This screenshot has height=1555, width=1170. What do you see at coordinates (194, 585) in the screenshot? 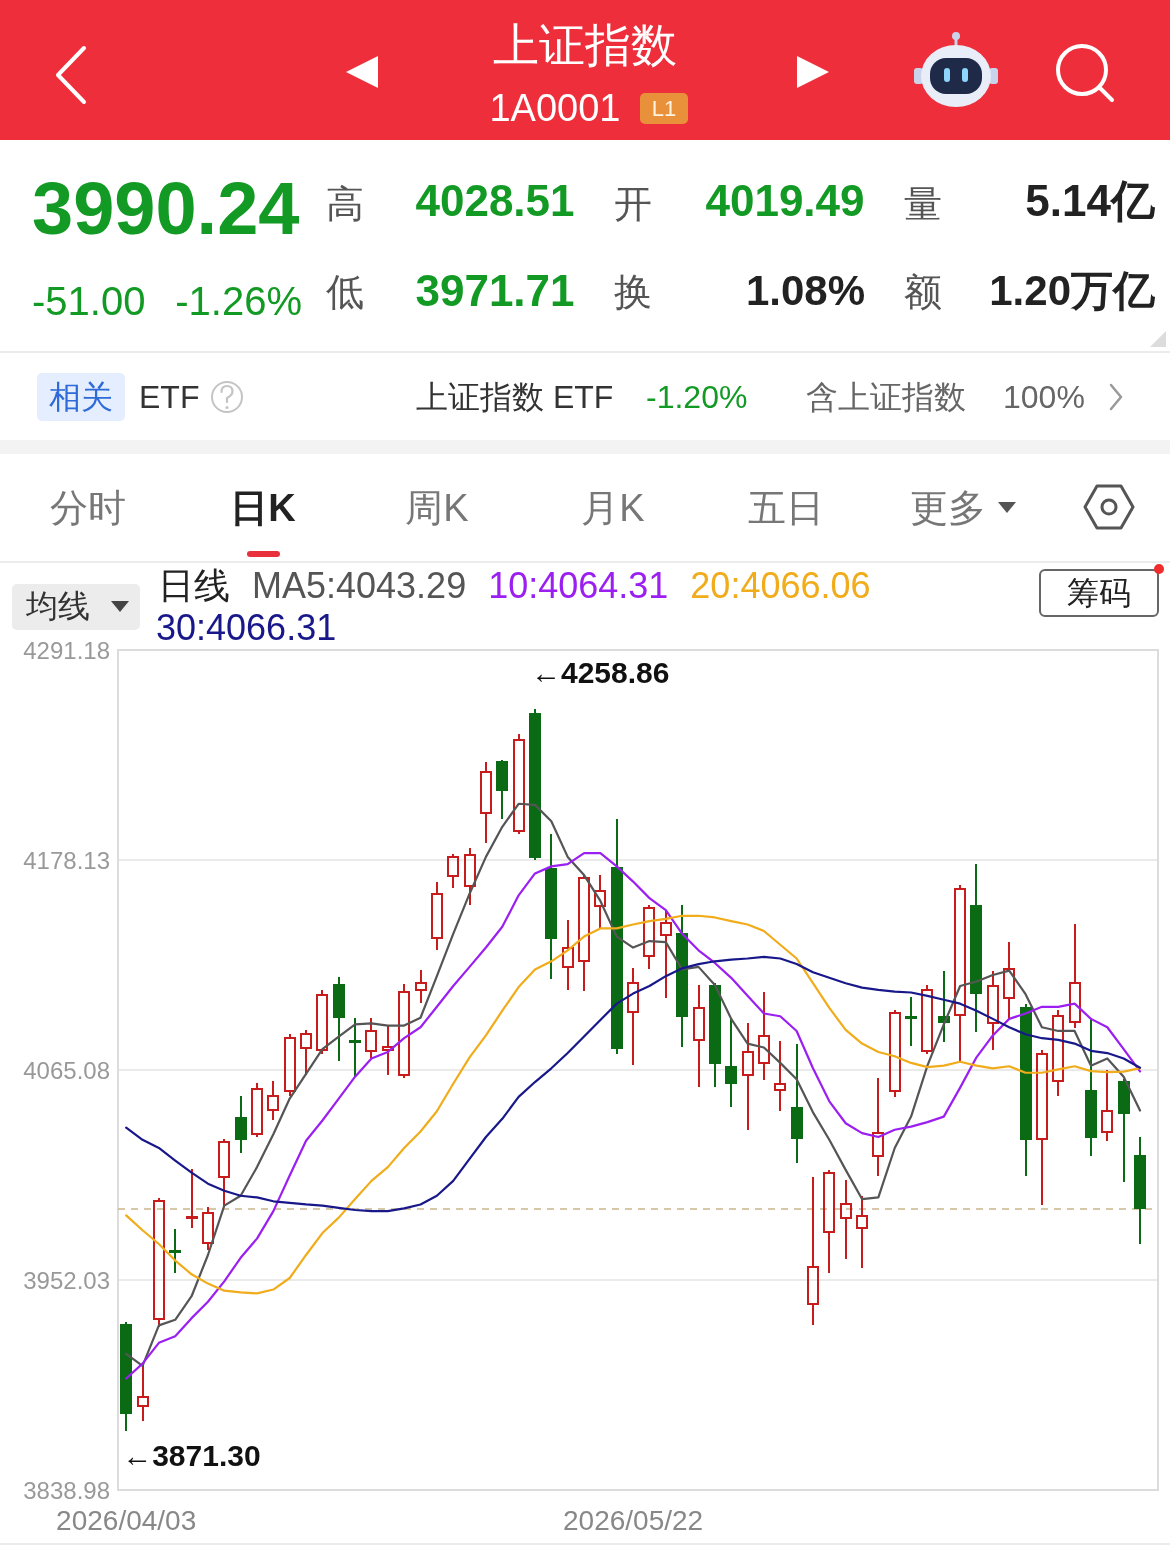
I see `legend-title: 日线` at bounding box center [194, 585].